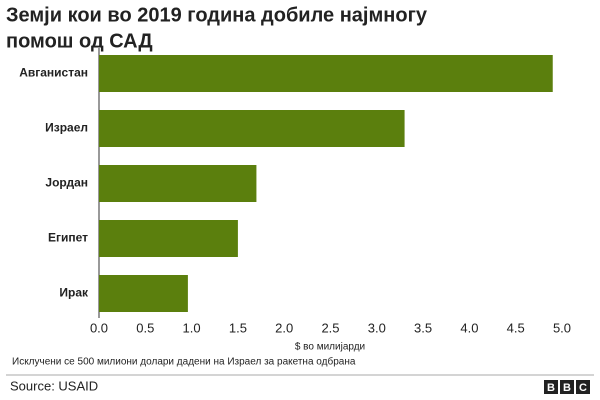 The height and width of the screenshot is (400, 600). I want to click on x-tick-label: 1.0, so click(192, 327).